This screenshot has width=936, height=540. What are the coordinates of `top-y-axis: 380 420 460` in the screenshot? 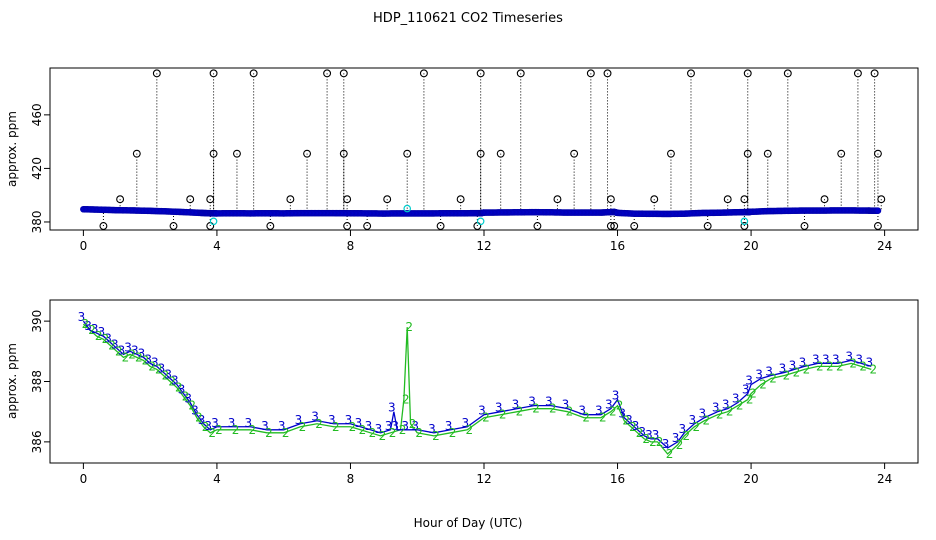 It's located at (40, 168).